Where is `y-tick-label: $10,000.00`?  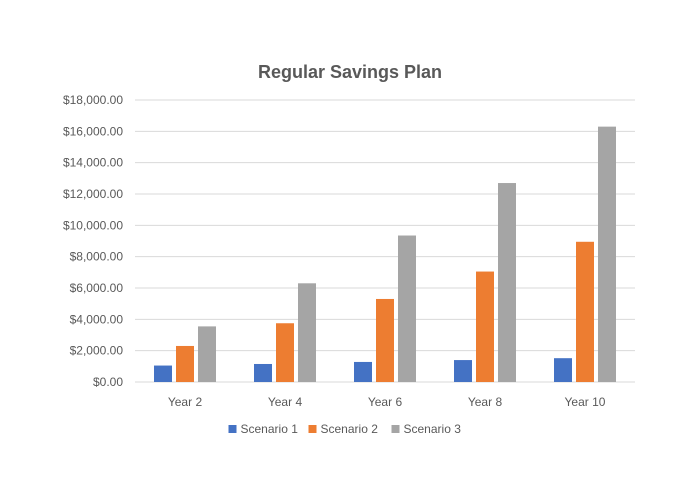 y-tick-label: $10,000.00 is located at coordinates (93, 225).